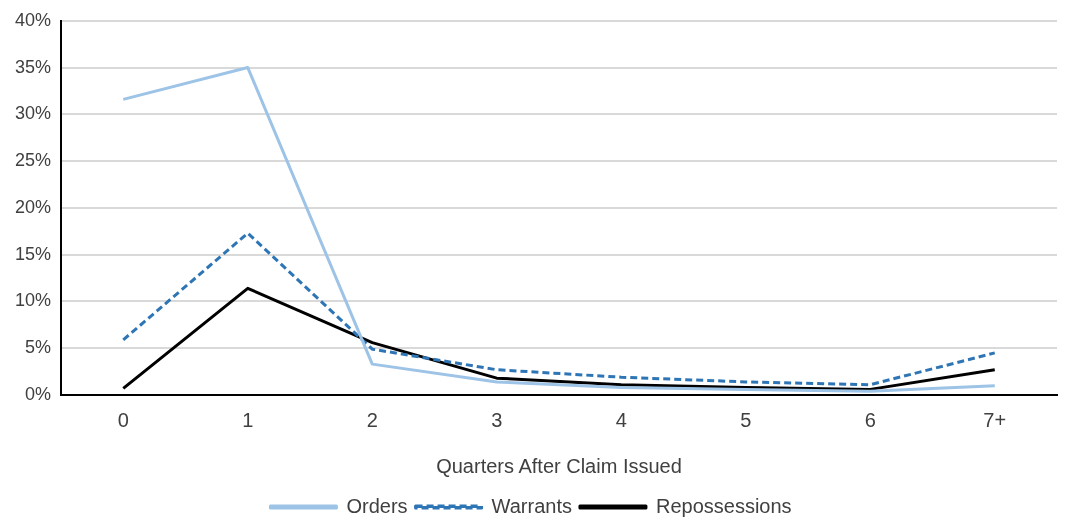  What do you see at coordinates (33, 160) in the screenshot?
I see `y-tick-label: 25%` at bounding box center [33, 160].